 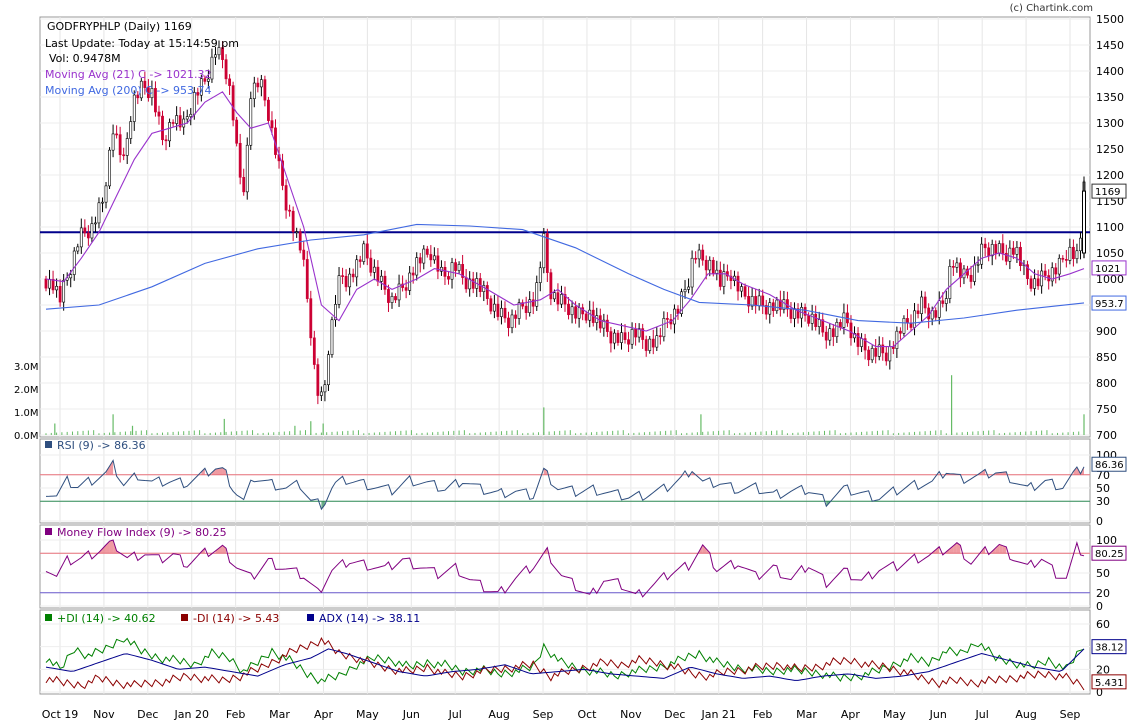 What do you see at coordinates (279, 714) in the screenshot?
I see `x-tick-label: Mar` at bounding box center [279, 714].